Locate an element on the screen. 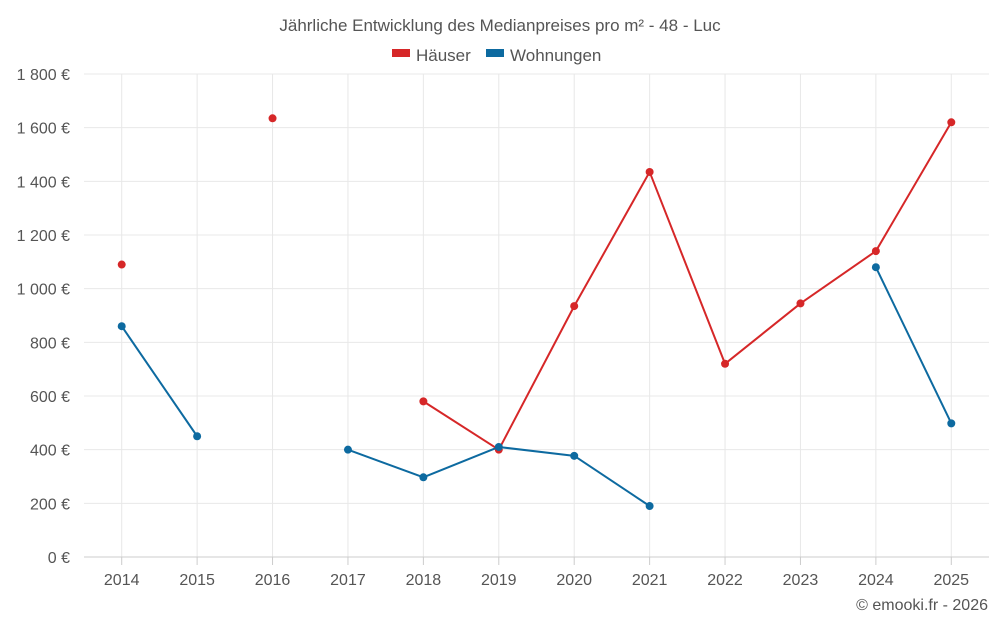  x-tick-label: 2018 is located at coordinates (424, 580).